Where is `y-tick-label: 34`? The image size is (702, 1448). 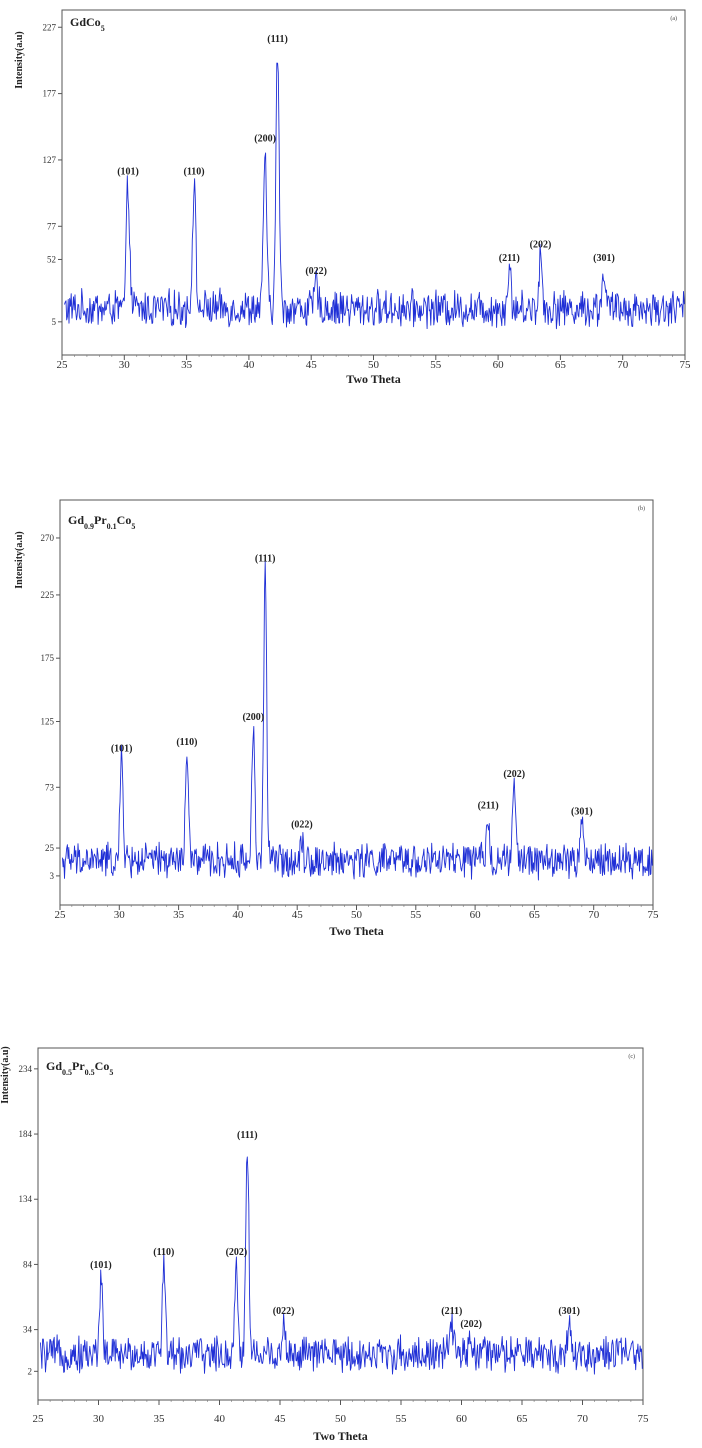
y-tick-label: 34 is located at coordinates (28, 1330).